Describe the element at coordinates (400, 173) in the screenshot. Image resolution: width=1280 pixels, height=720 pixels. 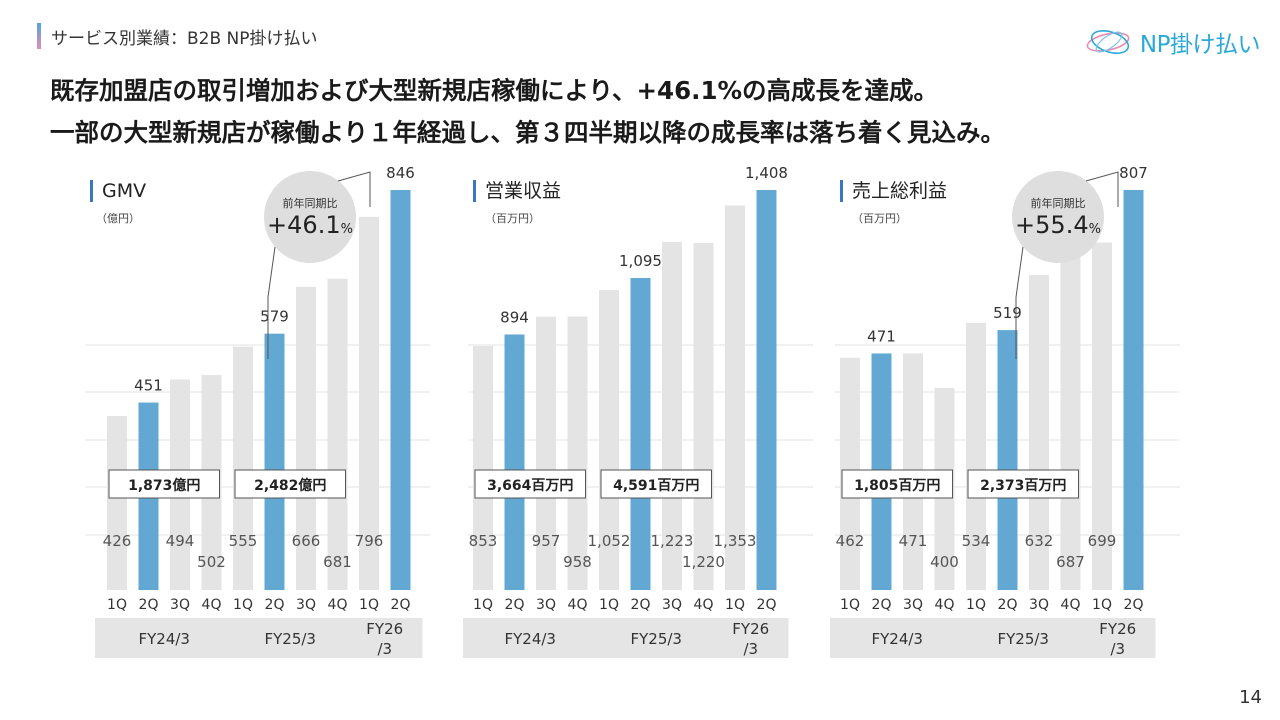
I see `top-value-label: 846` at that location.